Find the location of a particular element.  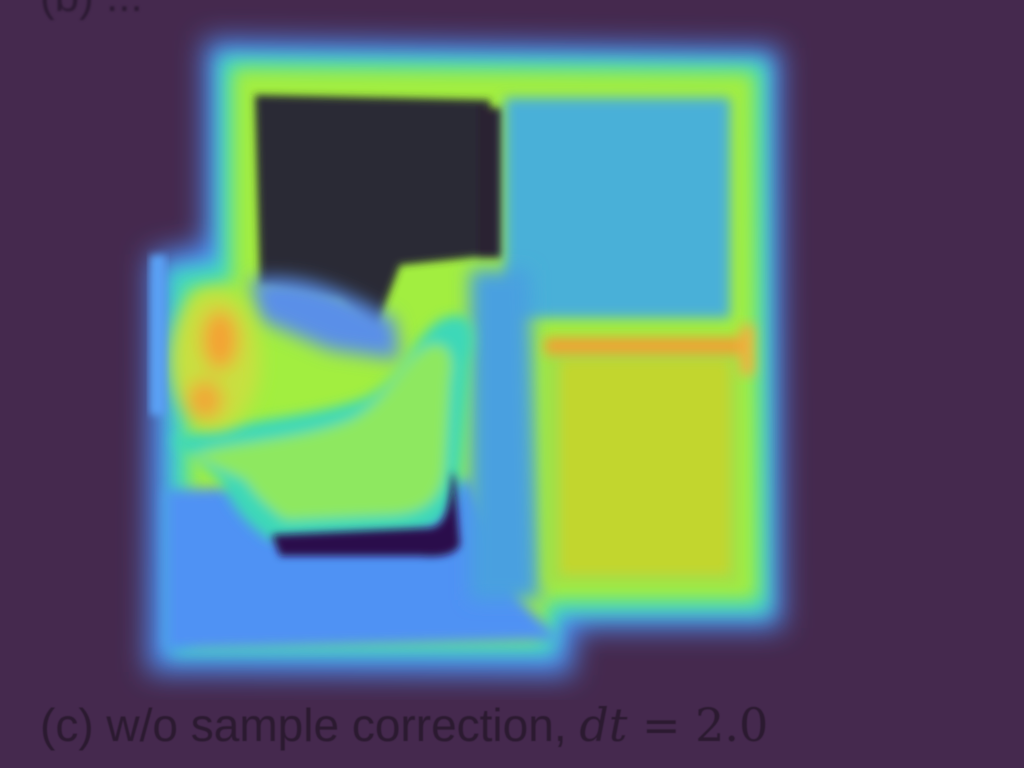

region-middle-corridor is located at coordinates (395, 435).